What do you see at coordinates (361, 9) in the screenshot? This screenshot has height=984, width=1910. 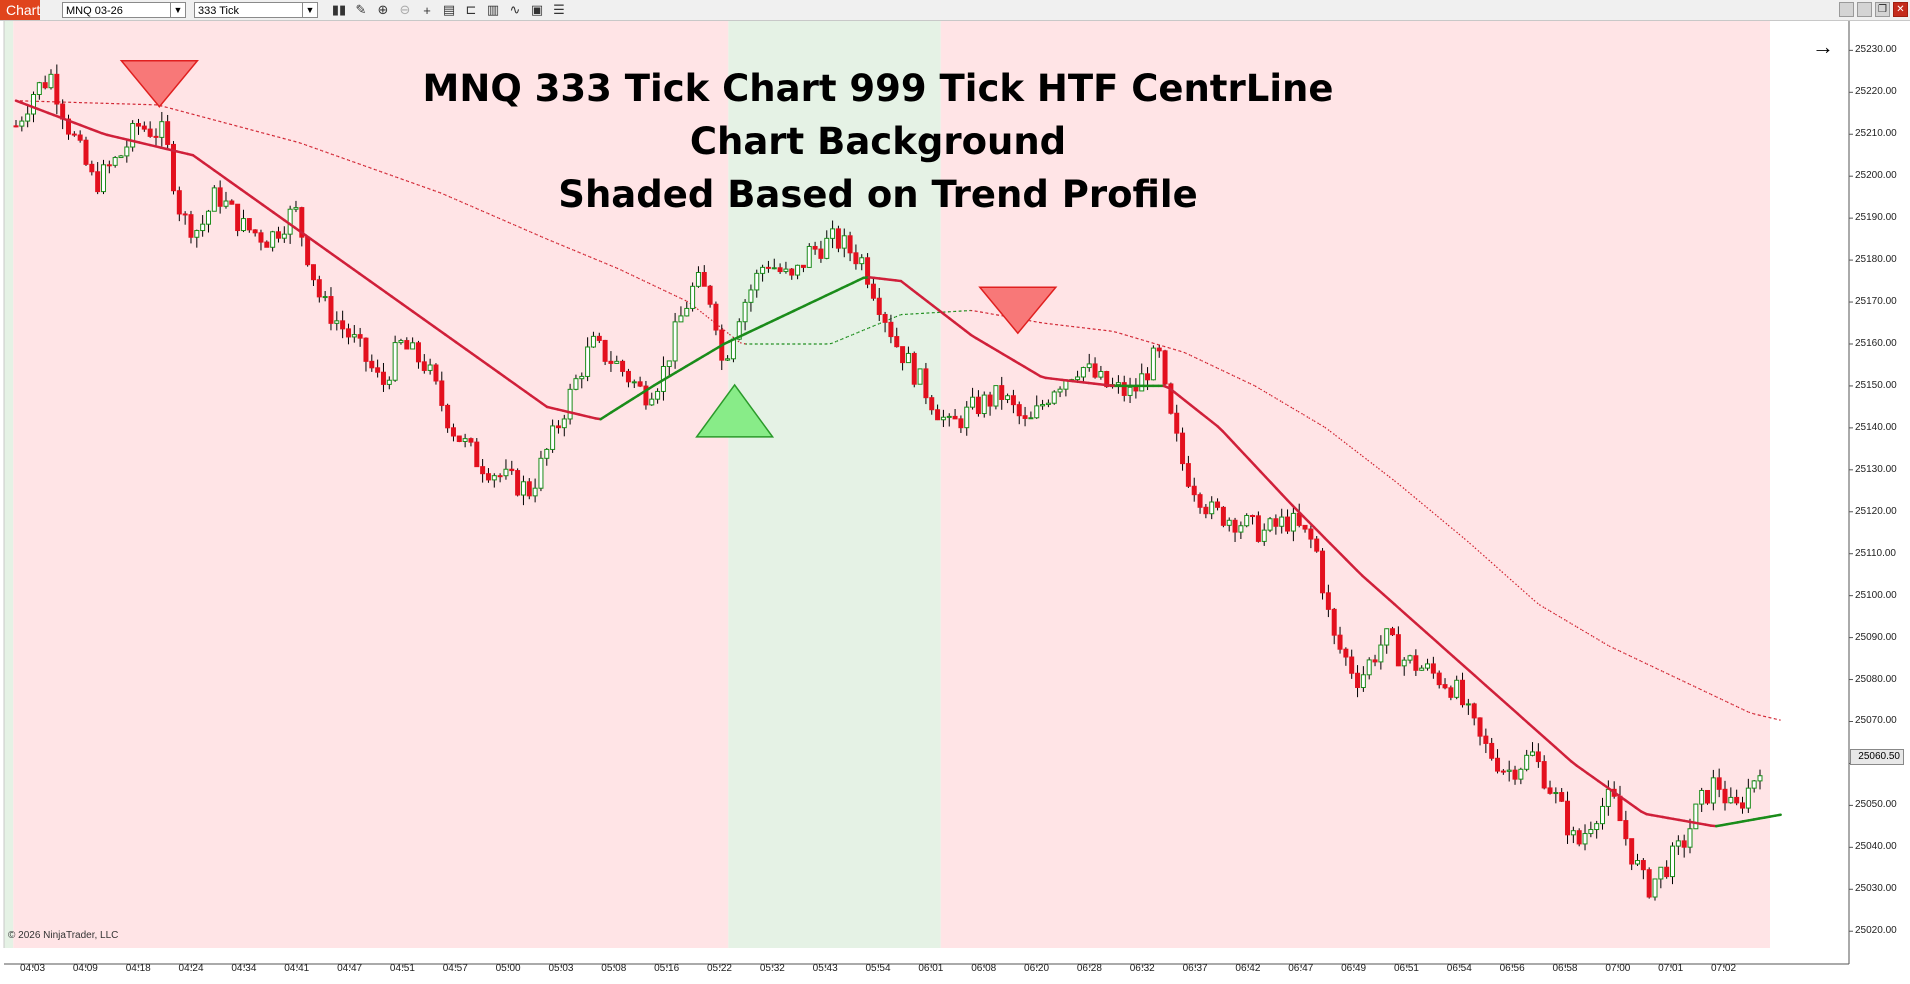 I see `draw-icon: ✎` at bounding box center [361, 9].